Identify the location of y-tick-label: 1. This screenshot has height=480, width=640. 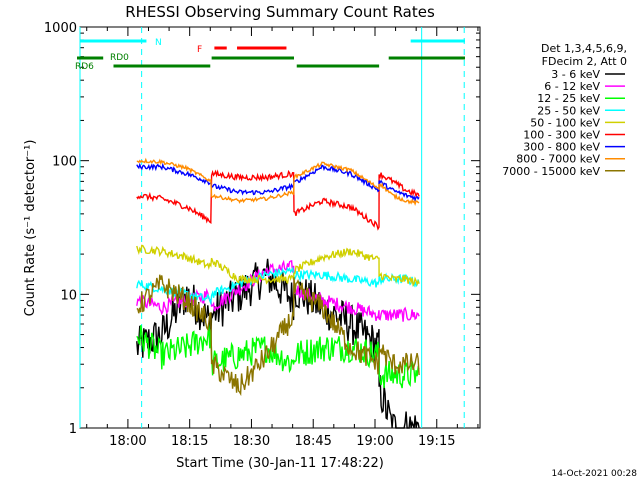
(73, 429).